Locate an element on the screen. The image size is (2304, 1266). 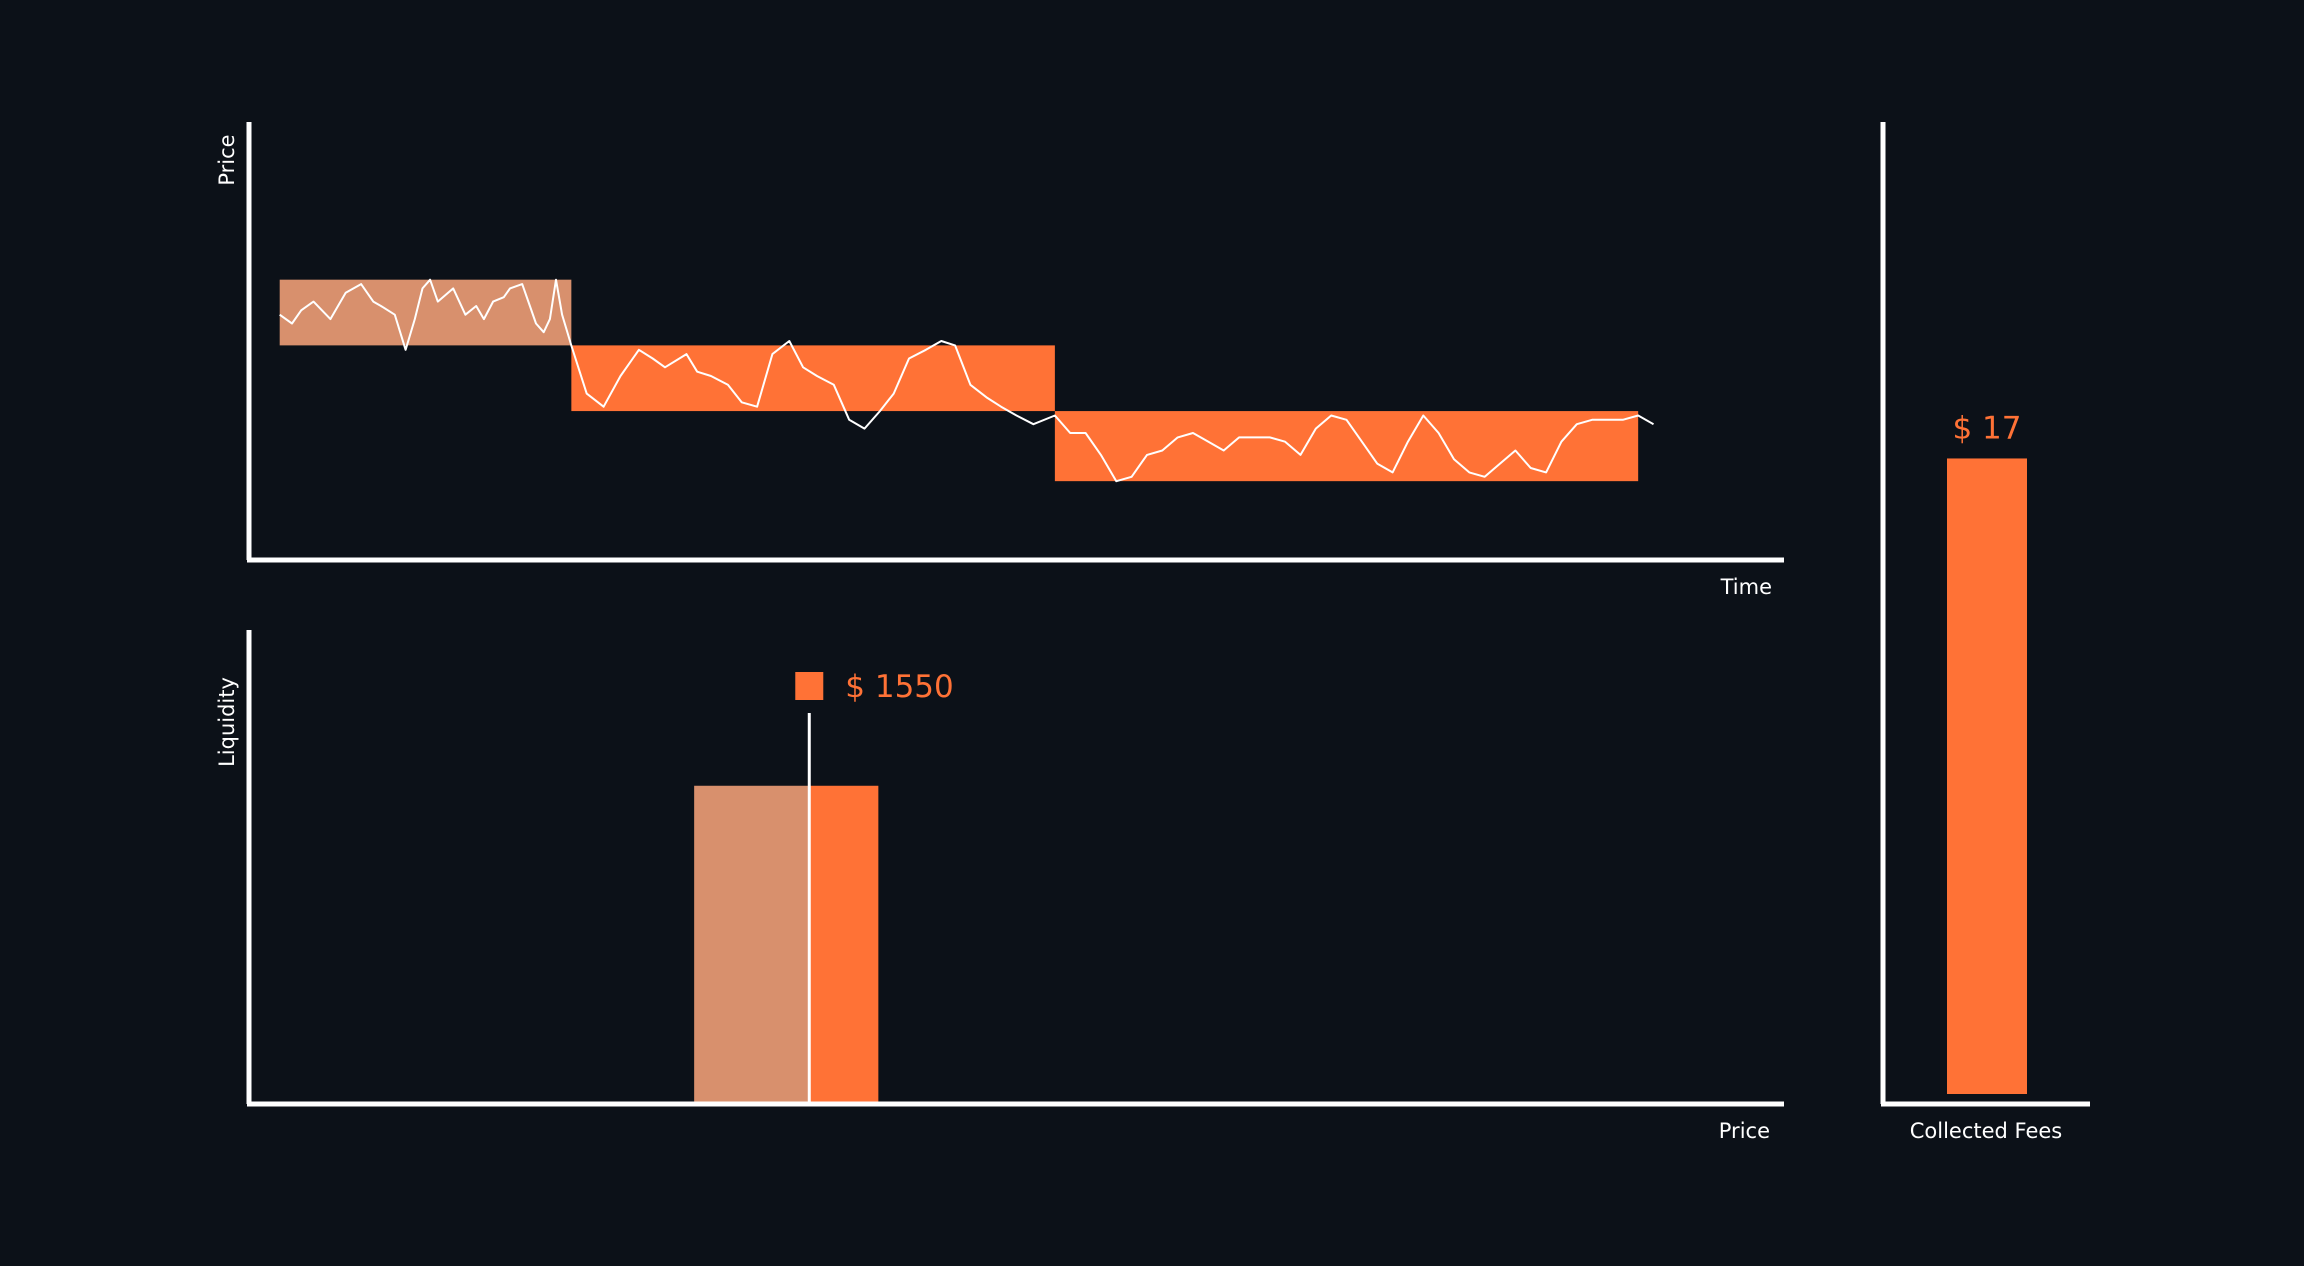
y-axis-label-liquidity: Liquidity is located at coordinates (227, 722).